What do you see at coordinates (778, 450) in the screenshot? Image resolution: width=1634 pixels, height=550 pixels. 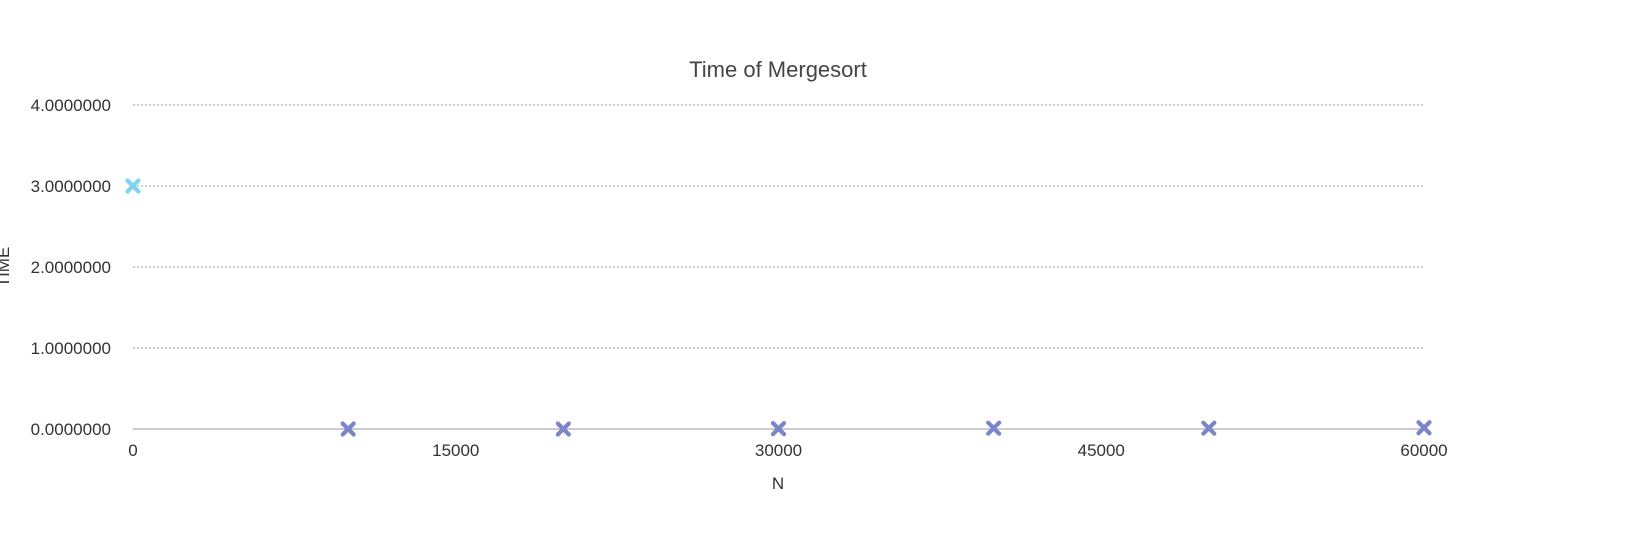 I see `x-tick-label: 30000` at bounding box center [778, 450].